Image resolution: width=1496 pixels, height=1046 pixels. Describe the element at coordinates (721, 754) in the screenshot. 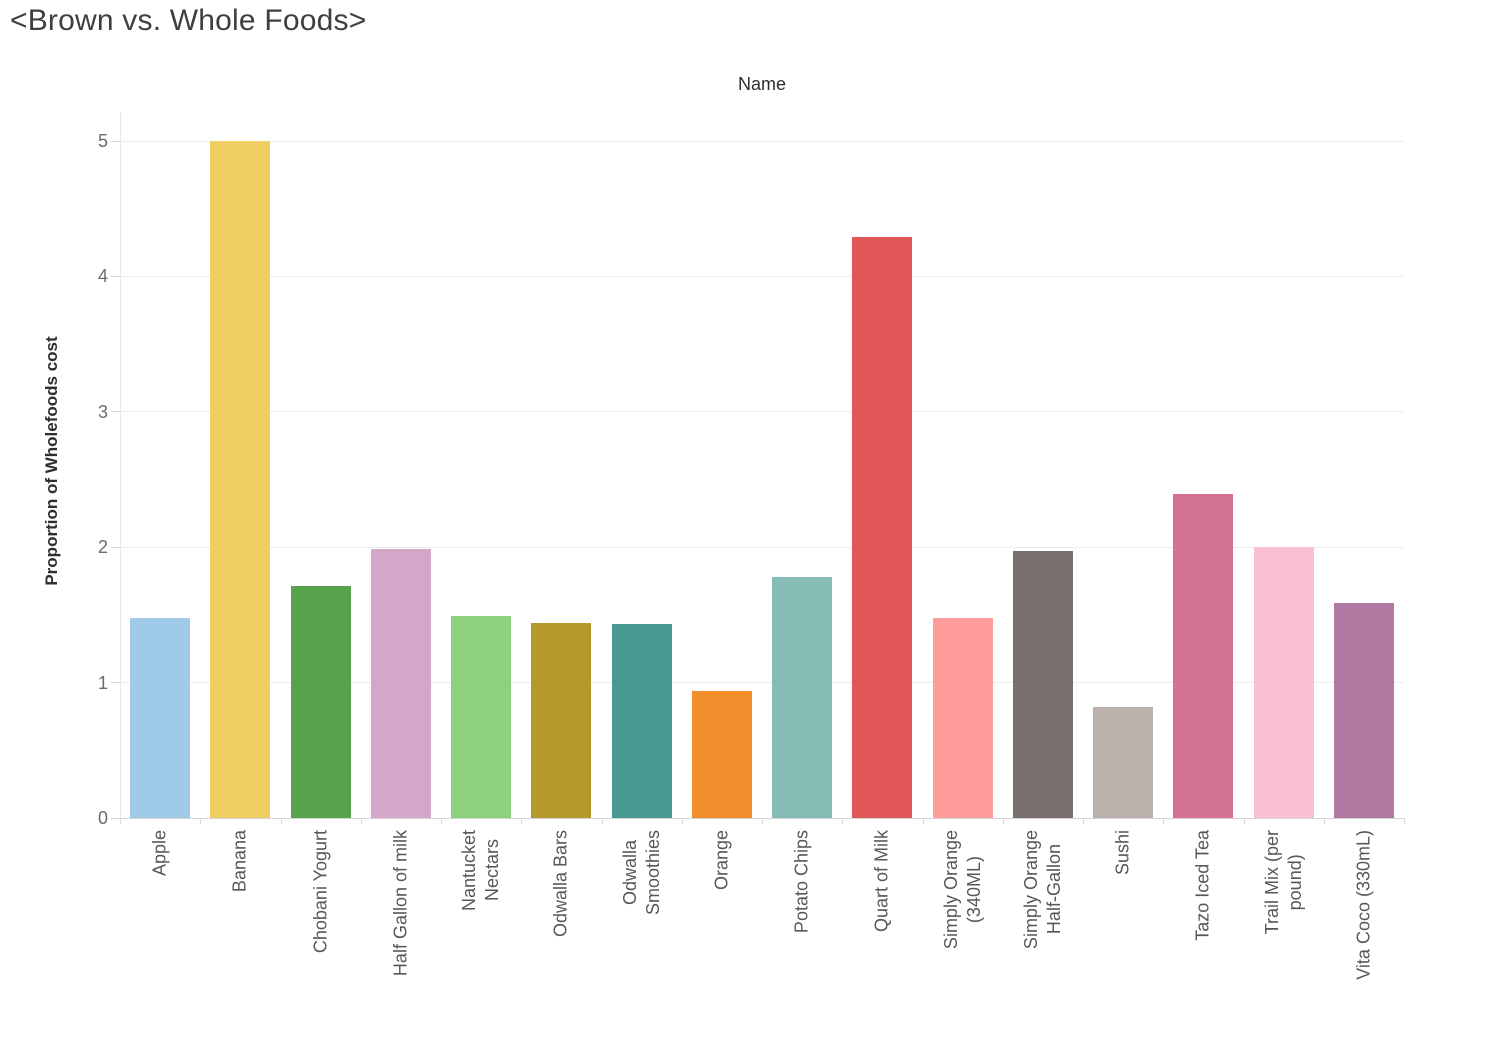

I see `bar-orange` at that location.